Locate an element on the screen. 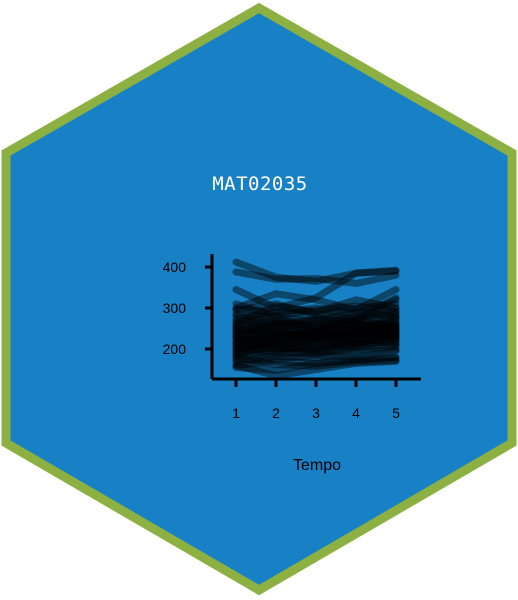 This screenshot has height=600, width=518. y-tick-label: 400 is located at coordinates (175, 267).